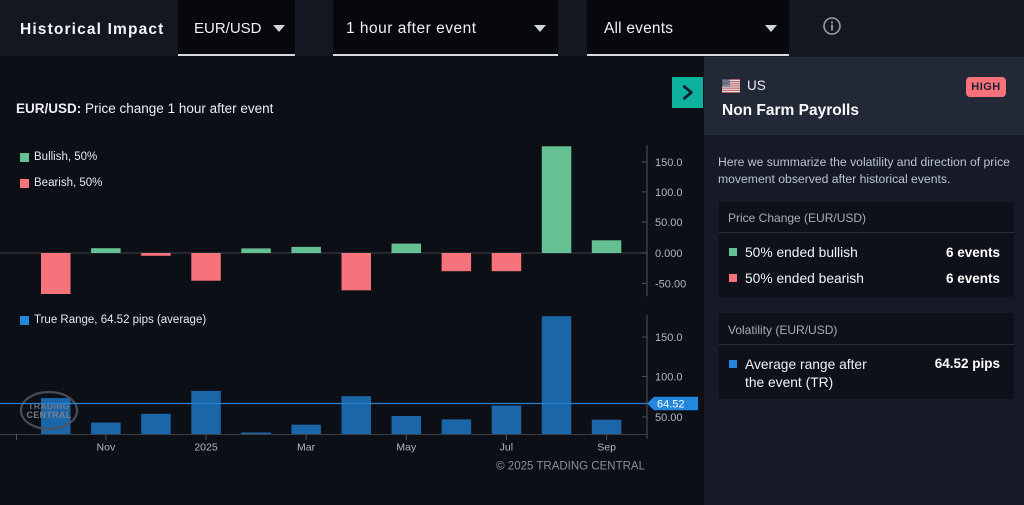 The height and width of the screenshot is (505, 1024). Describe the element at coordinates (669, 254) in the screenshot. I see `svg-text: 0.000` at that location.